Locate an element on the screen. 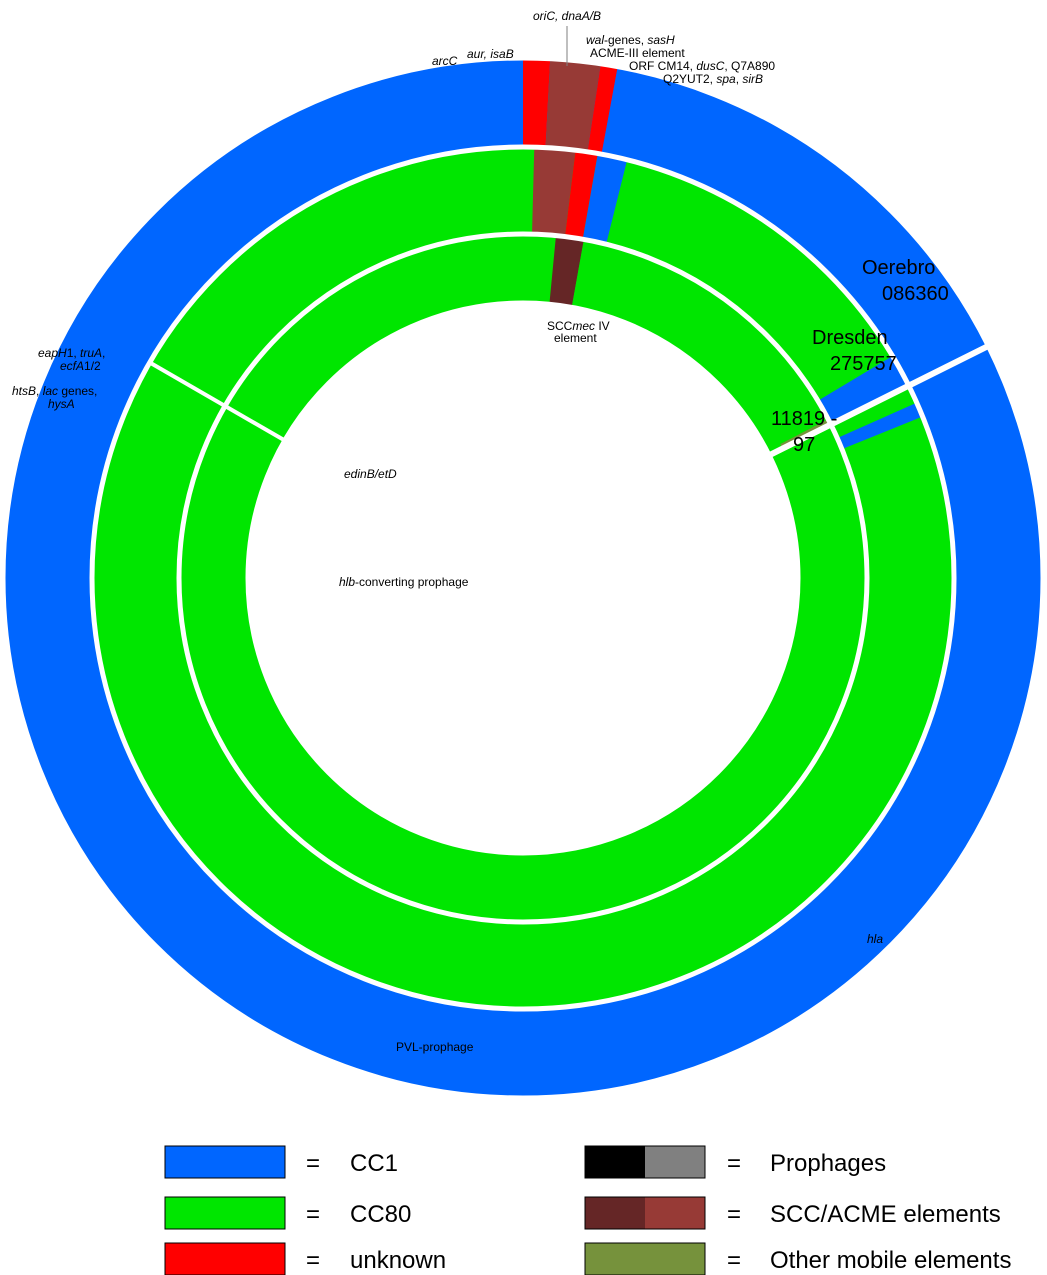 The height and width of the screenshot is (1275, 1047). legend-label-unknown: unknown is located at coordinates (398, 1260).